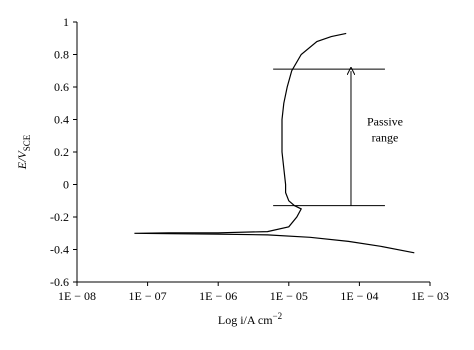 The width and height of the screenshot is (474, 350). What do you see at coordinates (22, 160) in the screenshot?
I see `y-label-main: E/V` at bounding box center [22, 160].